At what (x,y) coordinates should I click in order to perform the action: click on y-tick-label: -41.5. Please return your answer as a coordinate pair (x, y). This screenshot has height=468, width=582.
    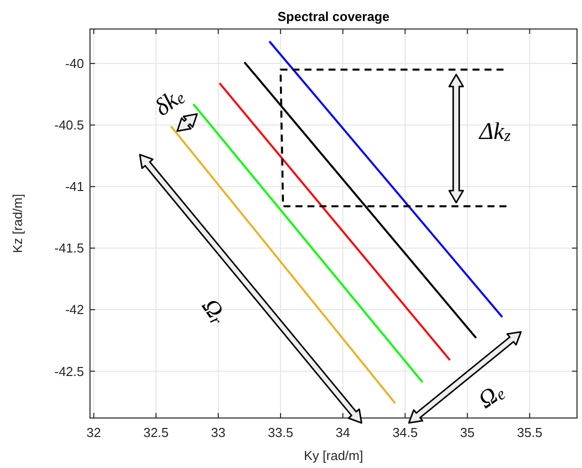
    Looking at the image, I should click on (69, 248).